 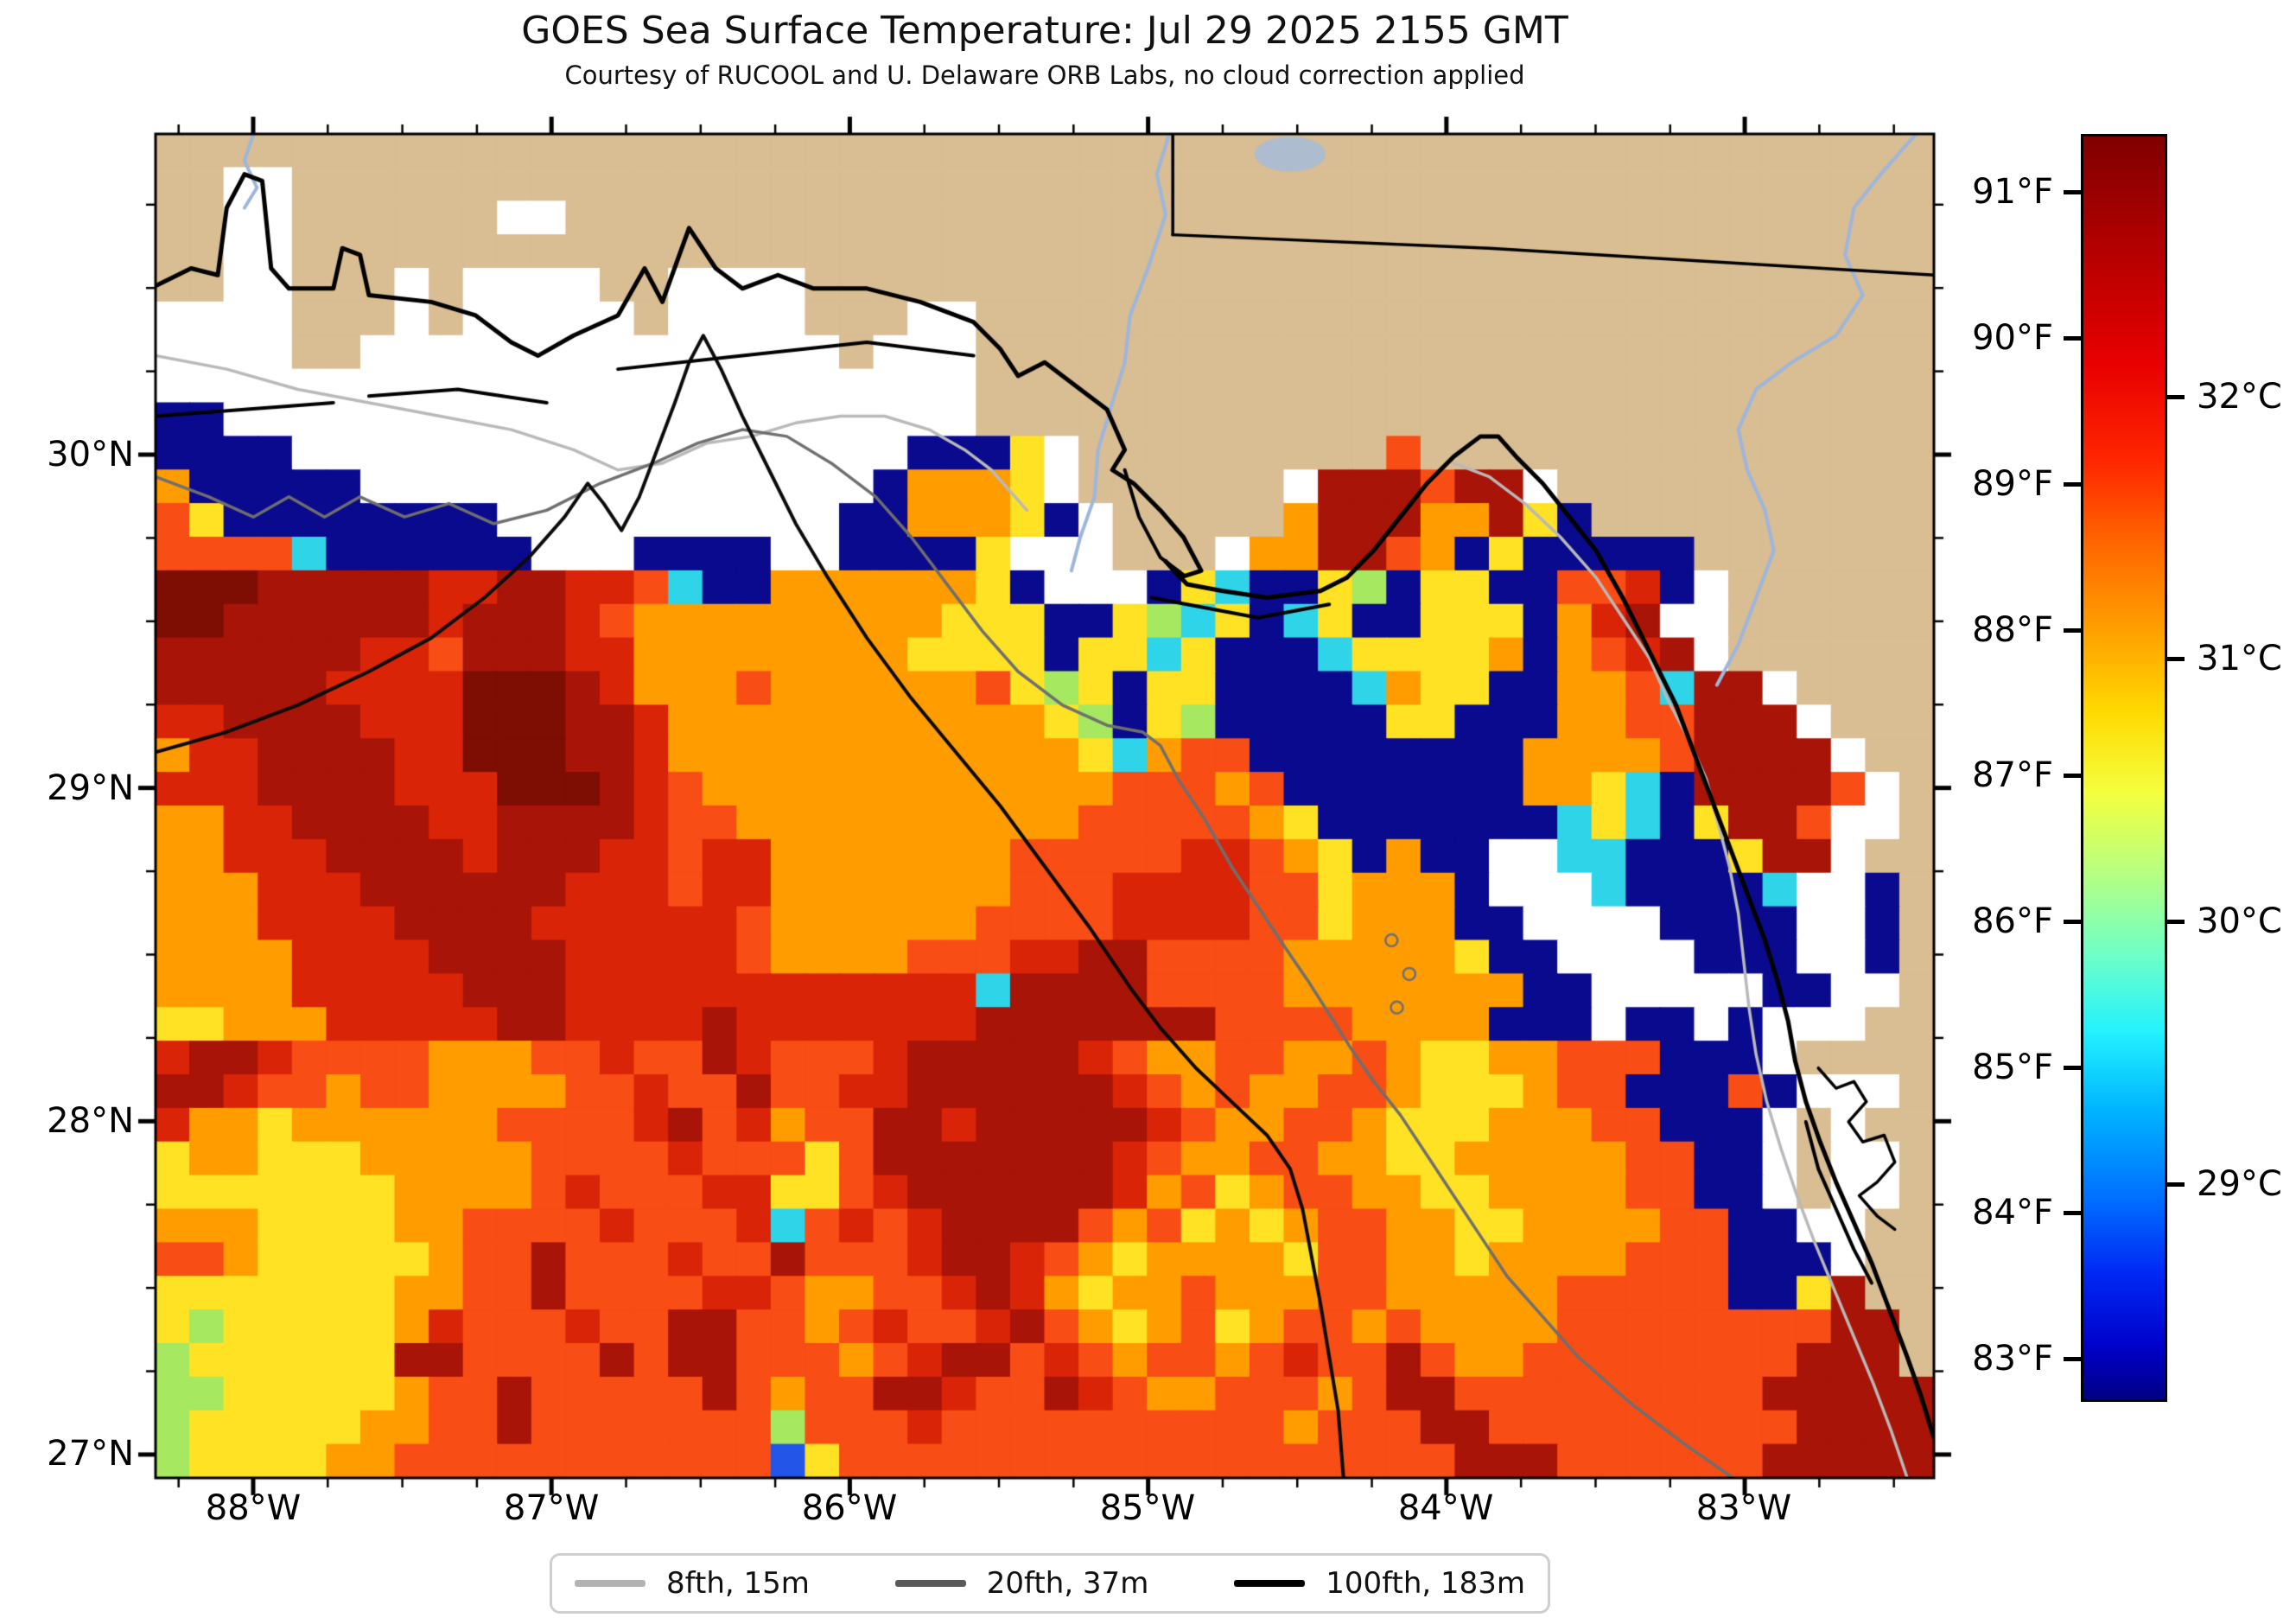 I want to click on colorbar-f-label: 83°F, so click(x=2012, y=1359).